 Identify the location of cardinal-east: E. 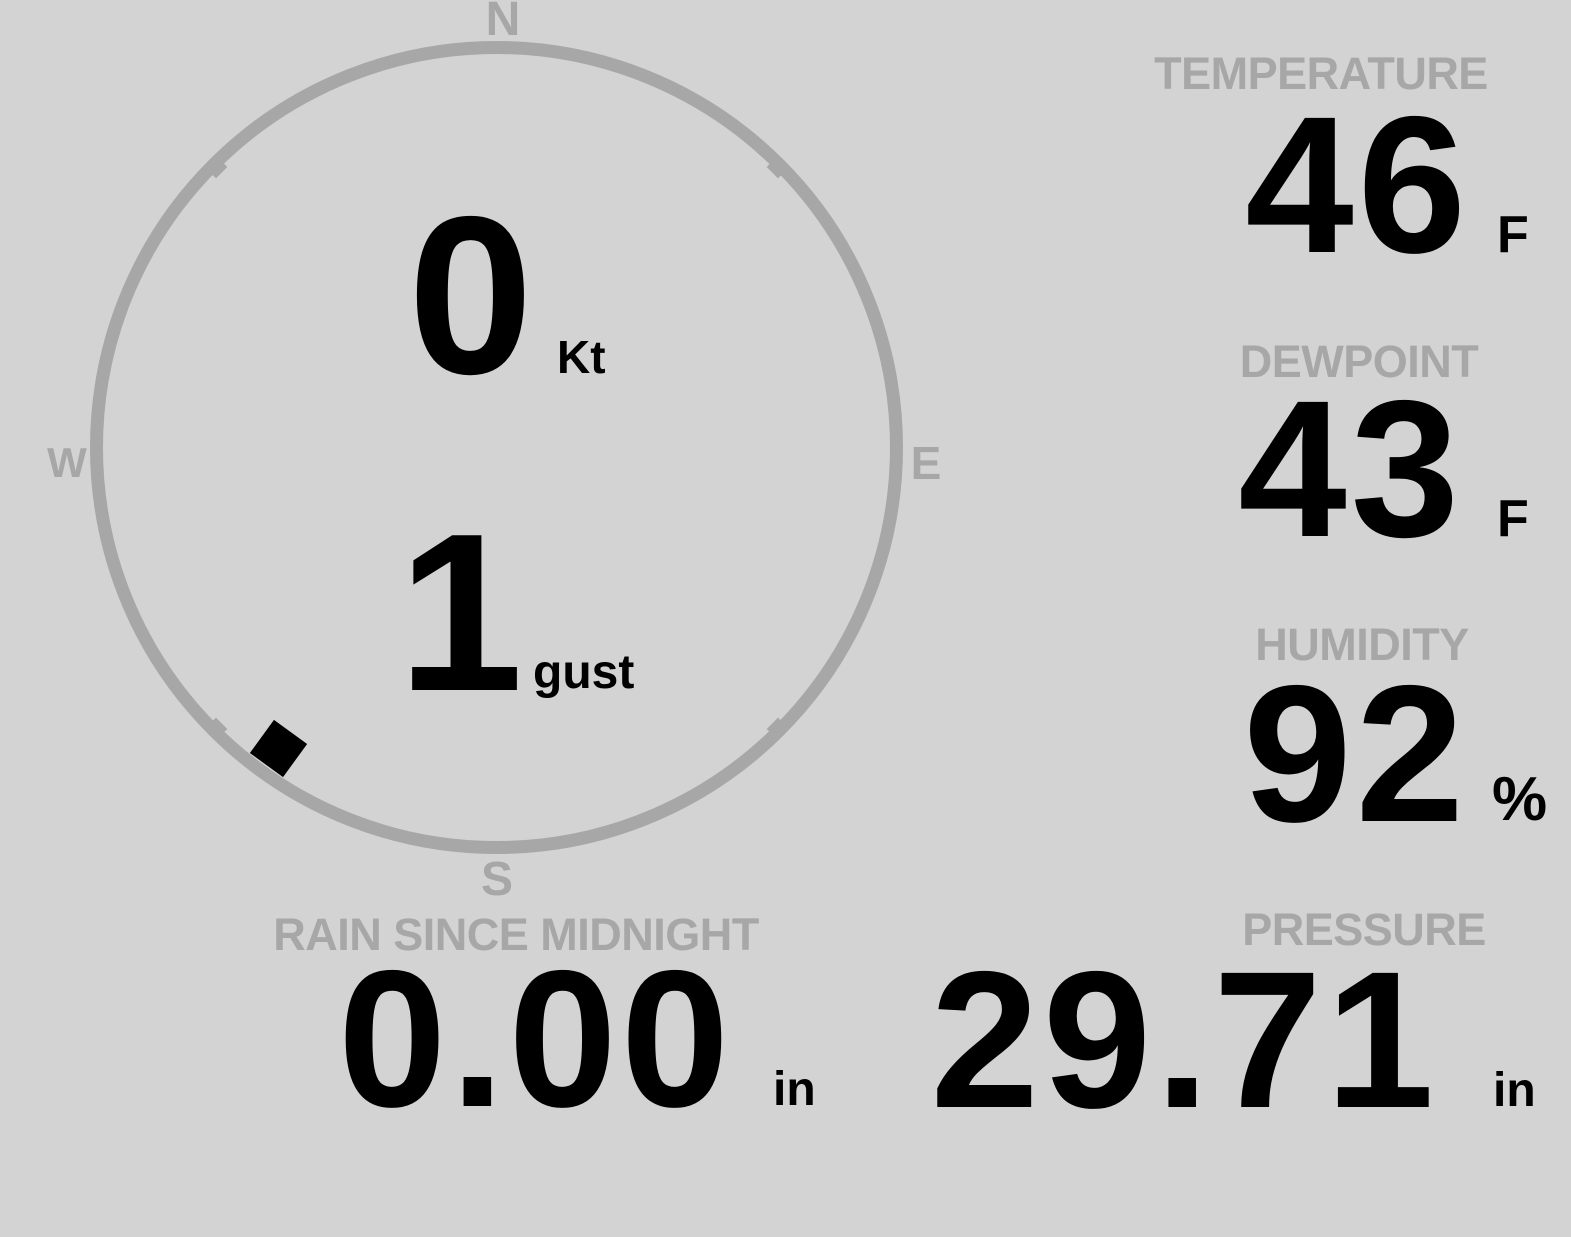
(926, 463).